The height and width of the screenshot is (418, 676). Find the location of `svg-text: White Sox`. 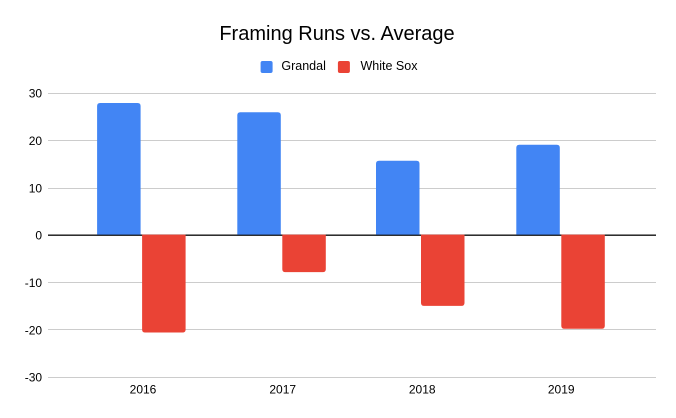

svg-text: White Sox is located at coordinates (390, 66).